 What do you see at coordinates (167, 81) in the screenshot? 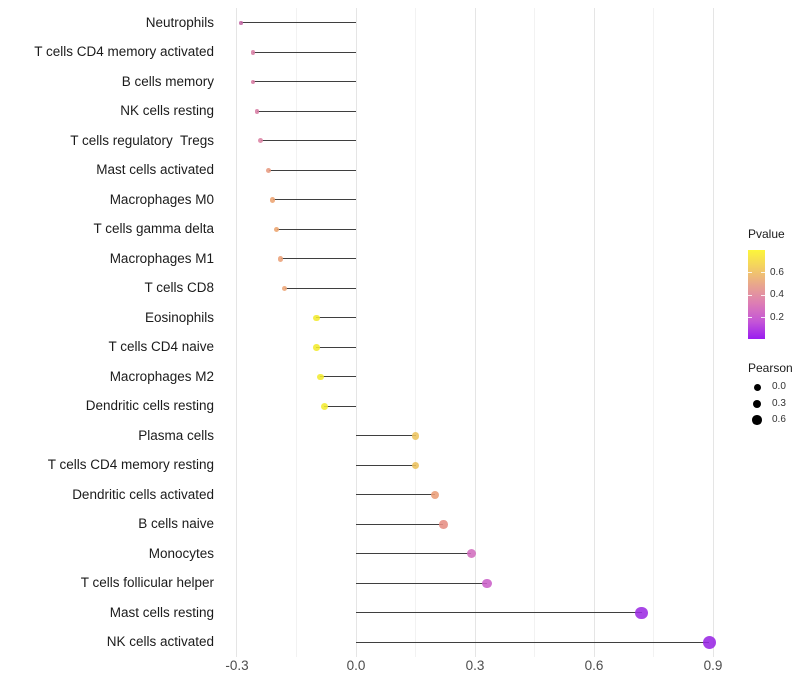
I see `category-label: B cells memory` at bounding box center [167, 81].